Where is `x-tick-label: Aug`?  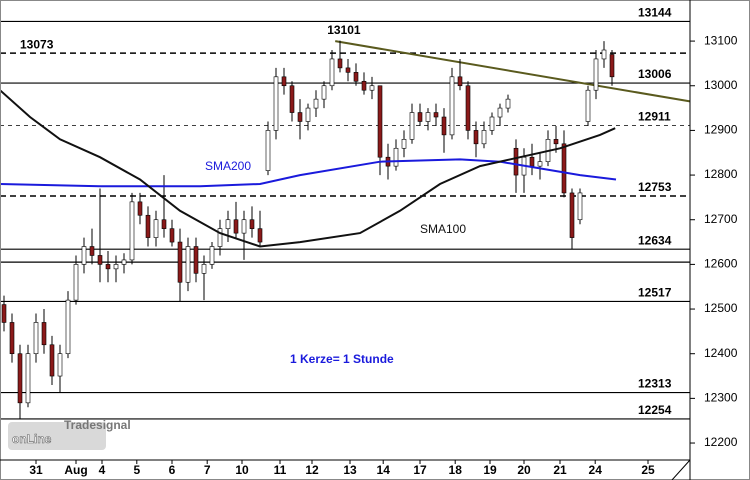
x-tick-label: Aug is located at coordinates (75, 470).